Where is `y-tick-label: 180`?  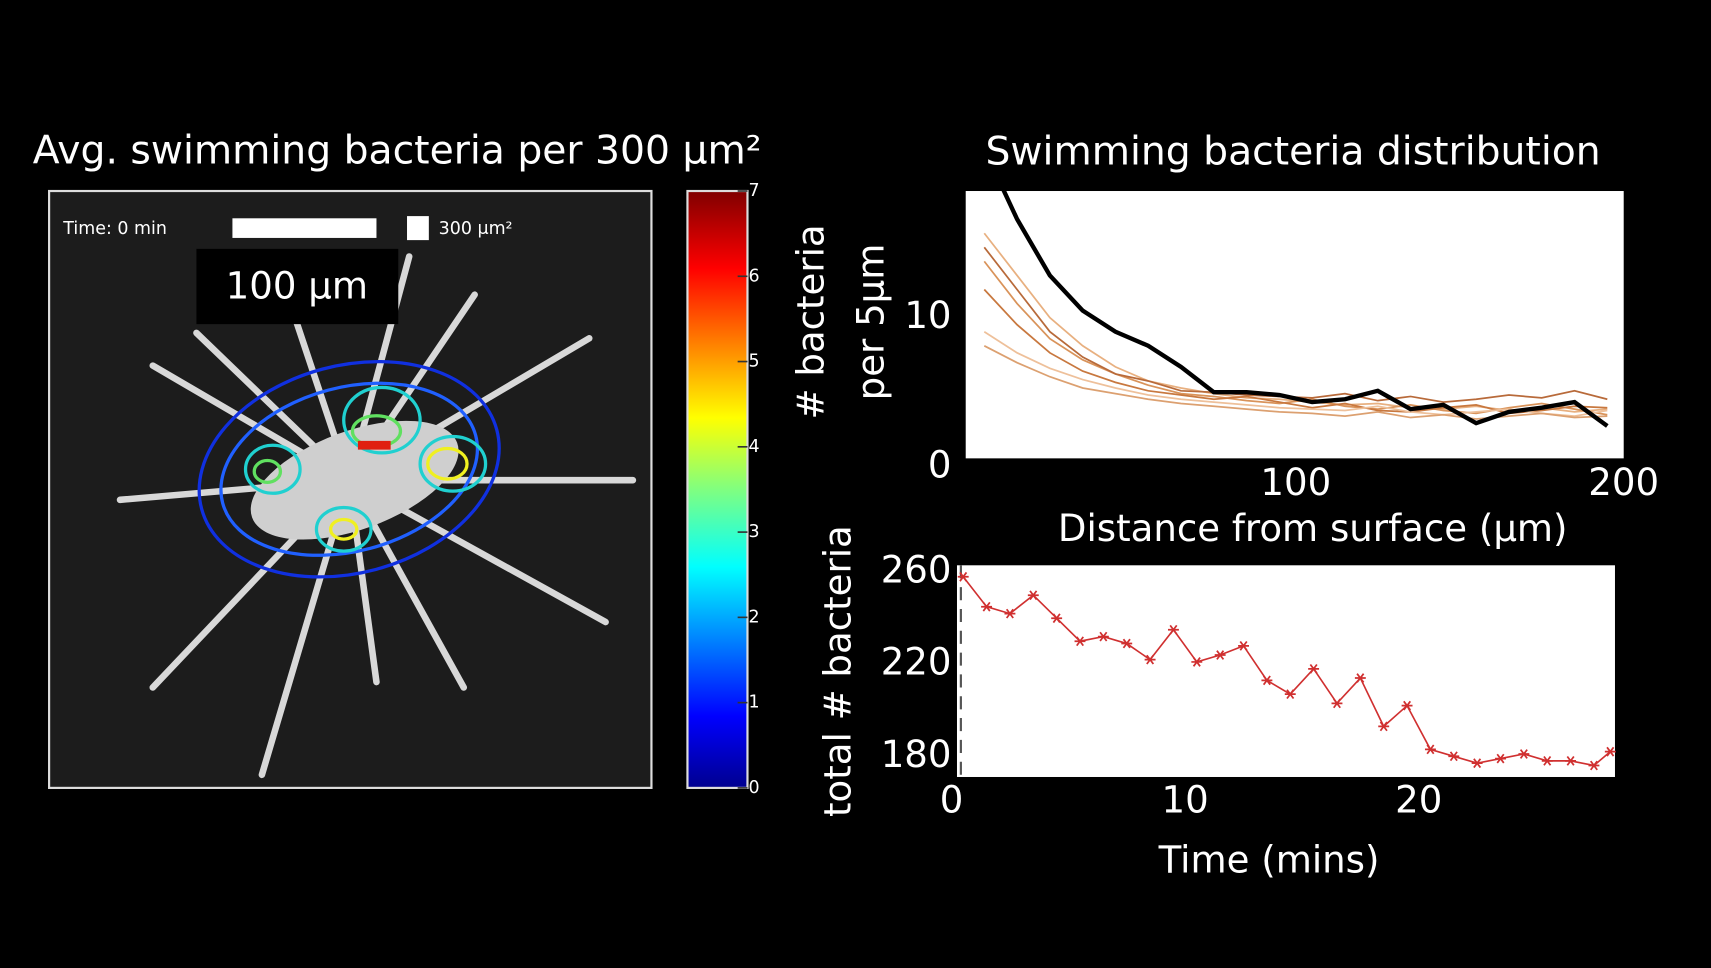 y-tick-label: 180 is located at coordinates (916, 754).